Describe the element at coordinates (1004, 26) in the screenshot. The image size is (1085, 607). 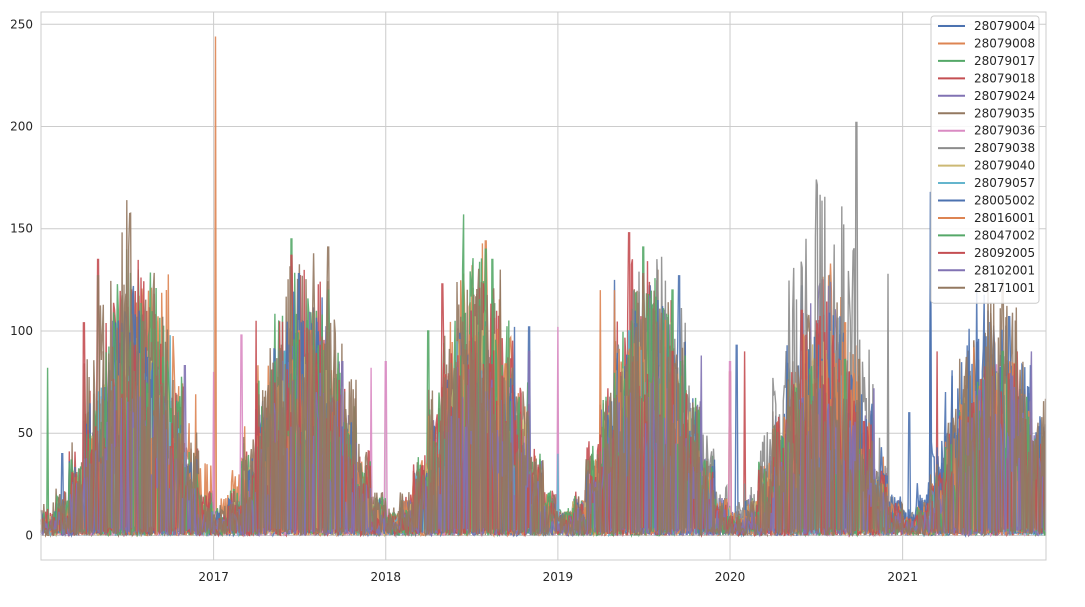
I see `legend-label: 28079004` at that location.